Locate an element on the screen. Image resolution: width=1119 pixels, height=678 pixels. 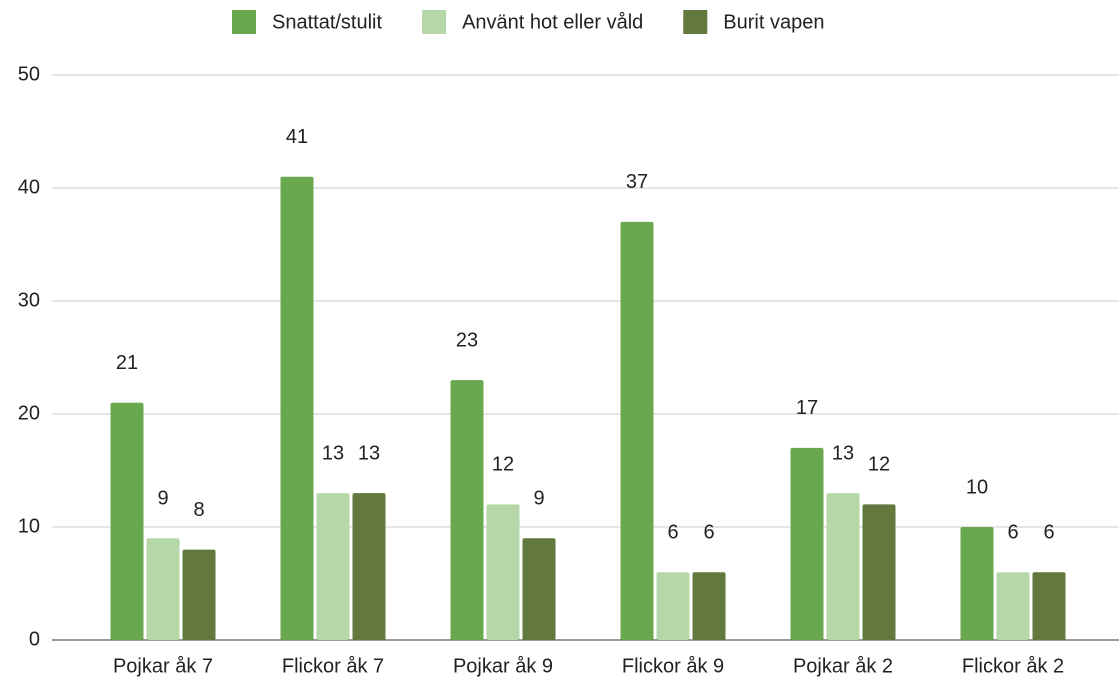
value-label: 17 is located at coordinates (807, 408).